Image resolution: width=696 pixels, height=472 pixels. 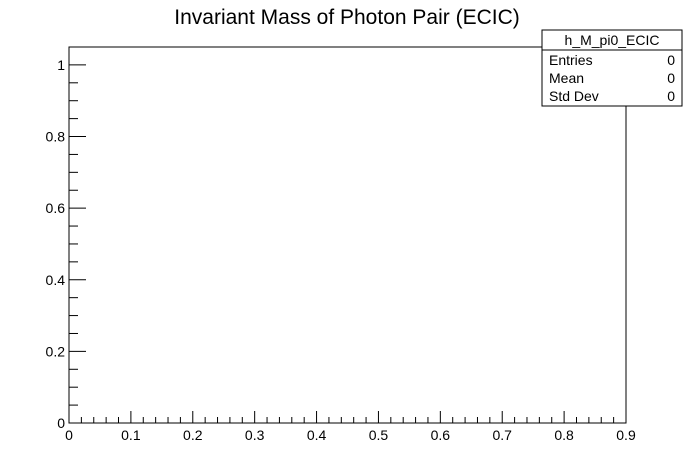 I want to click on chart-title: Invariant Mass of Photon Pair (ECIC), so click(x=346, y=17).